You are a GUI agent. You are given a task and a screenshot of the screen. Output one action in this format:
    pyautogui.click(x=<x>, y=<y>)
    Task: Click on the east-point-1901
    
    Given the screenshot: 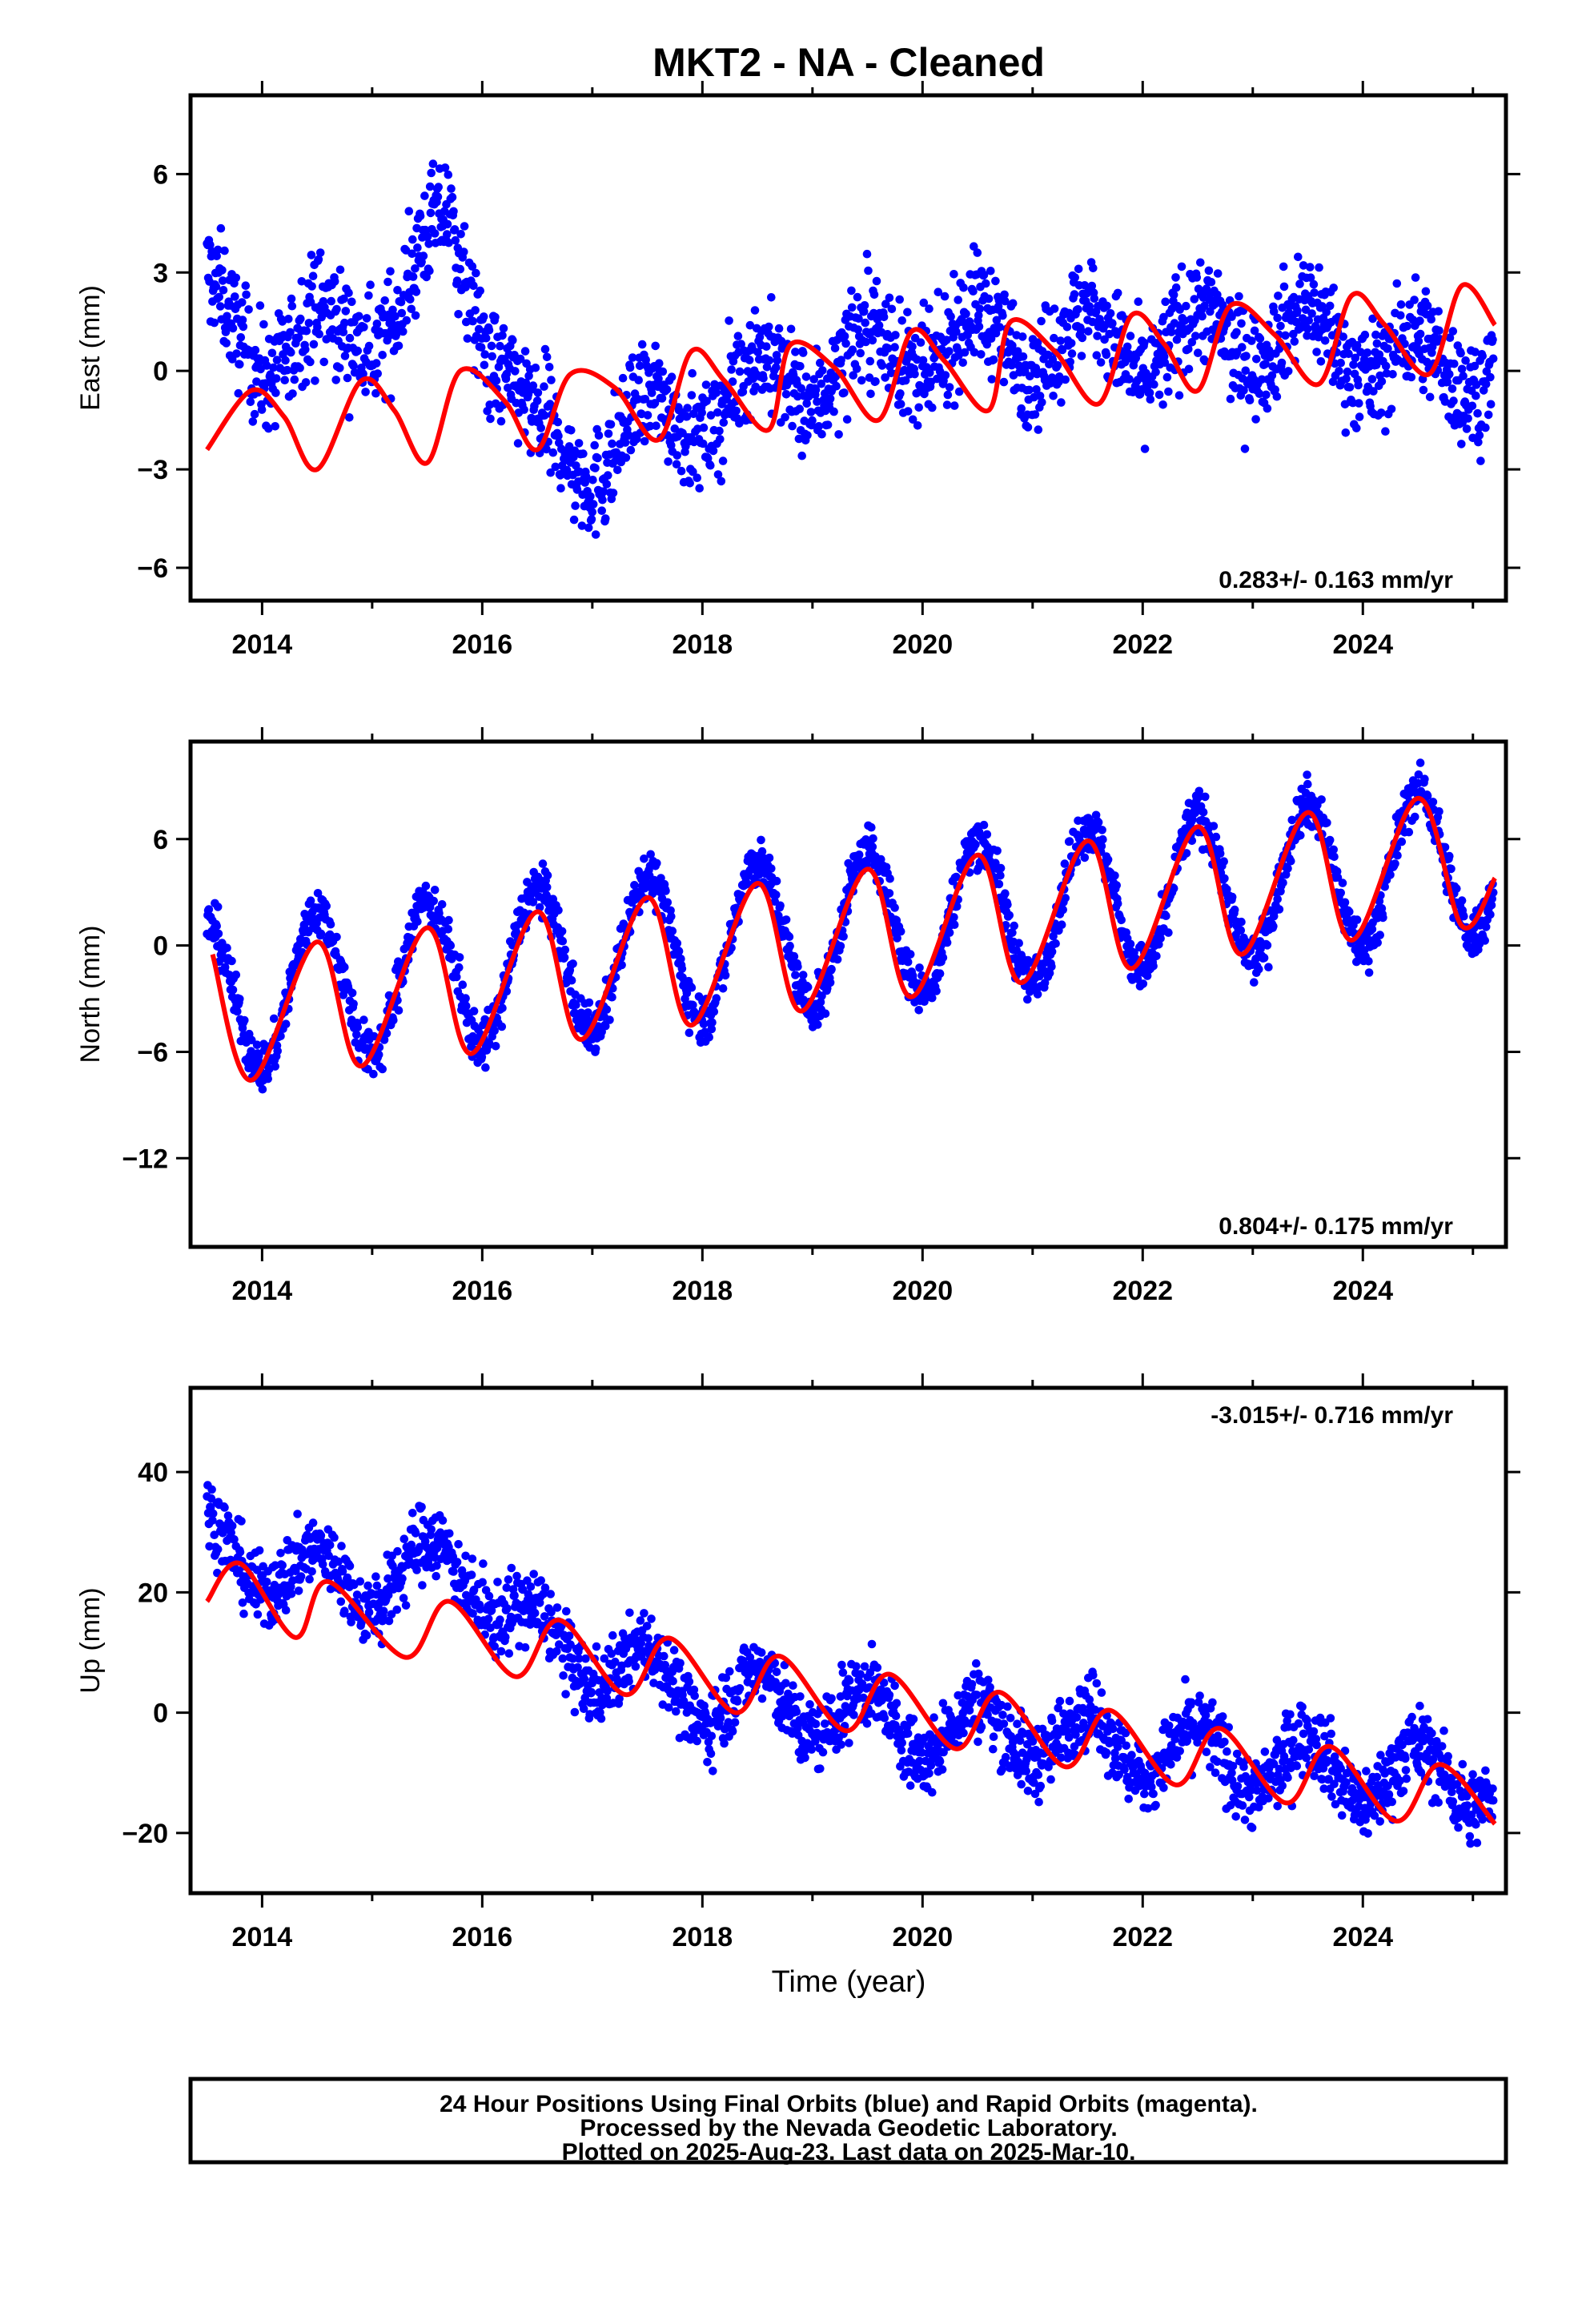 What is the action you would take?
    pyautogui.click(x=1407, y=326)
    